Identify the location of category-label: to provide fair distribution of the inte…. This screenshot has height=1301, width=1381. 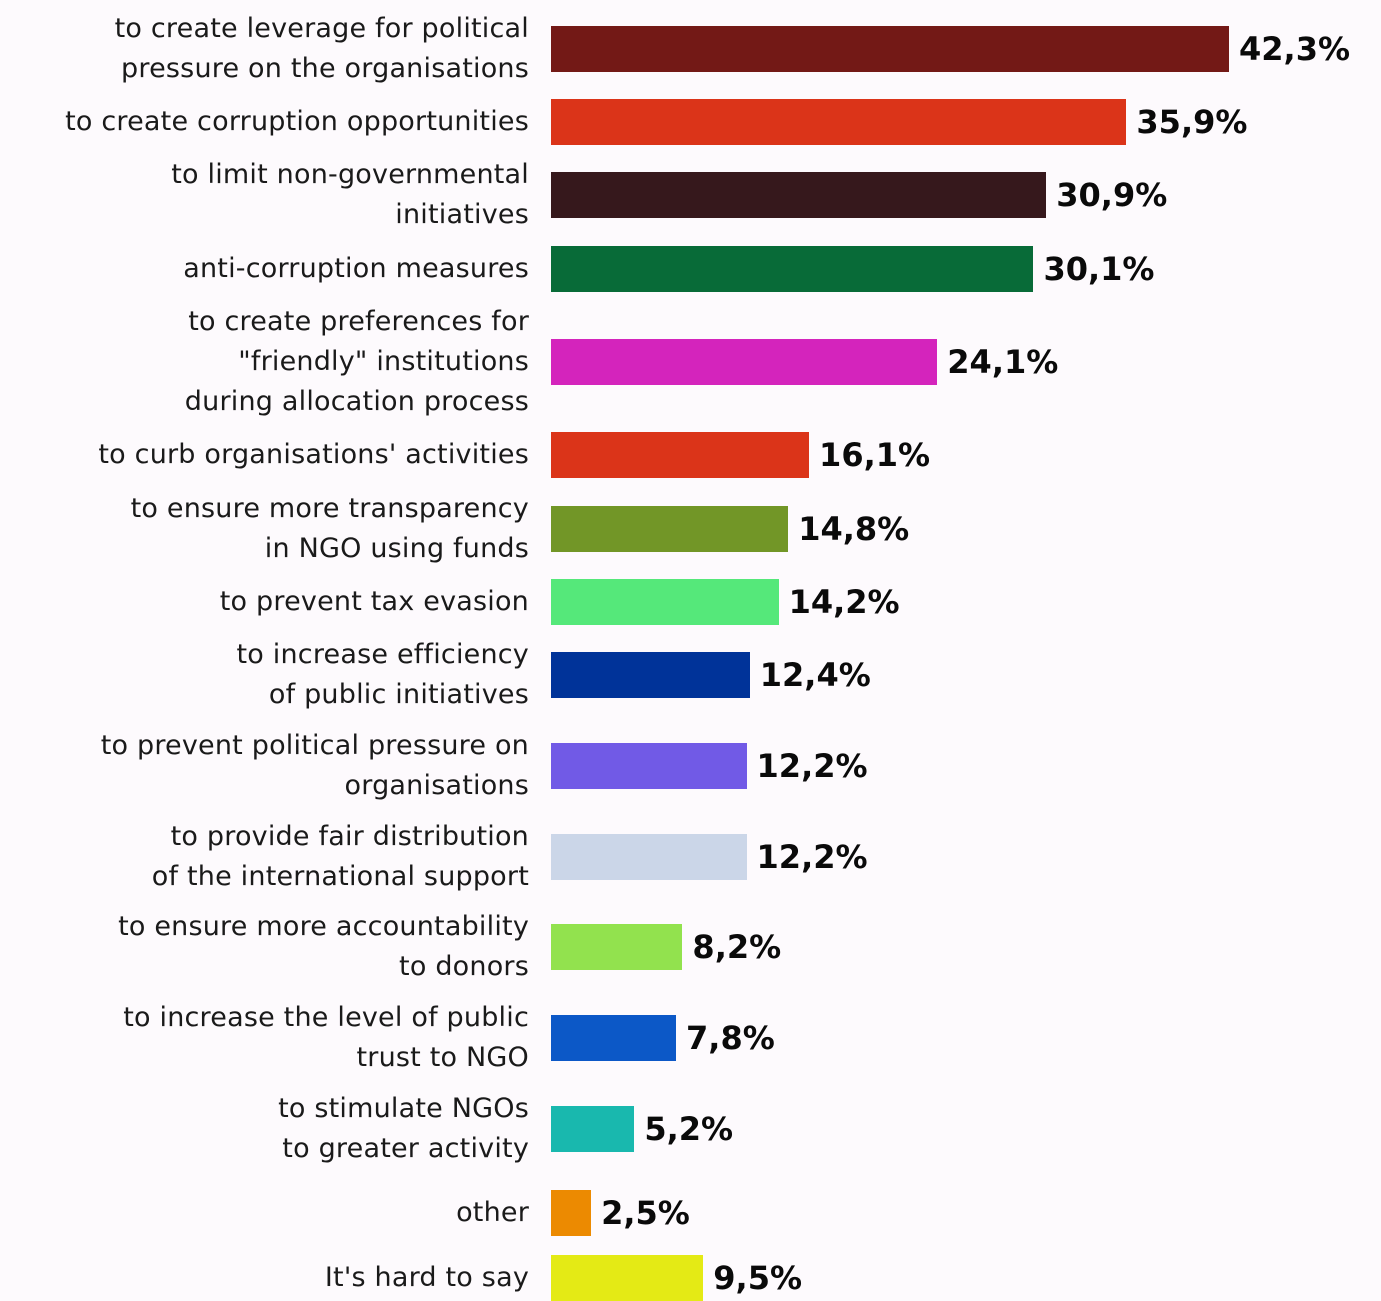
(340, 856).